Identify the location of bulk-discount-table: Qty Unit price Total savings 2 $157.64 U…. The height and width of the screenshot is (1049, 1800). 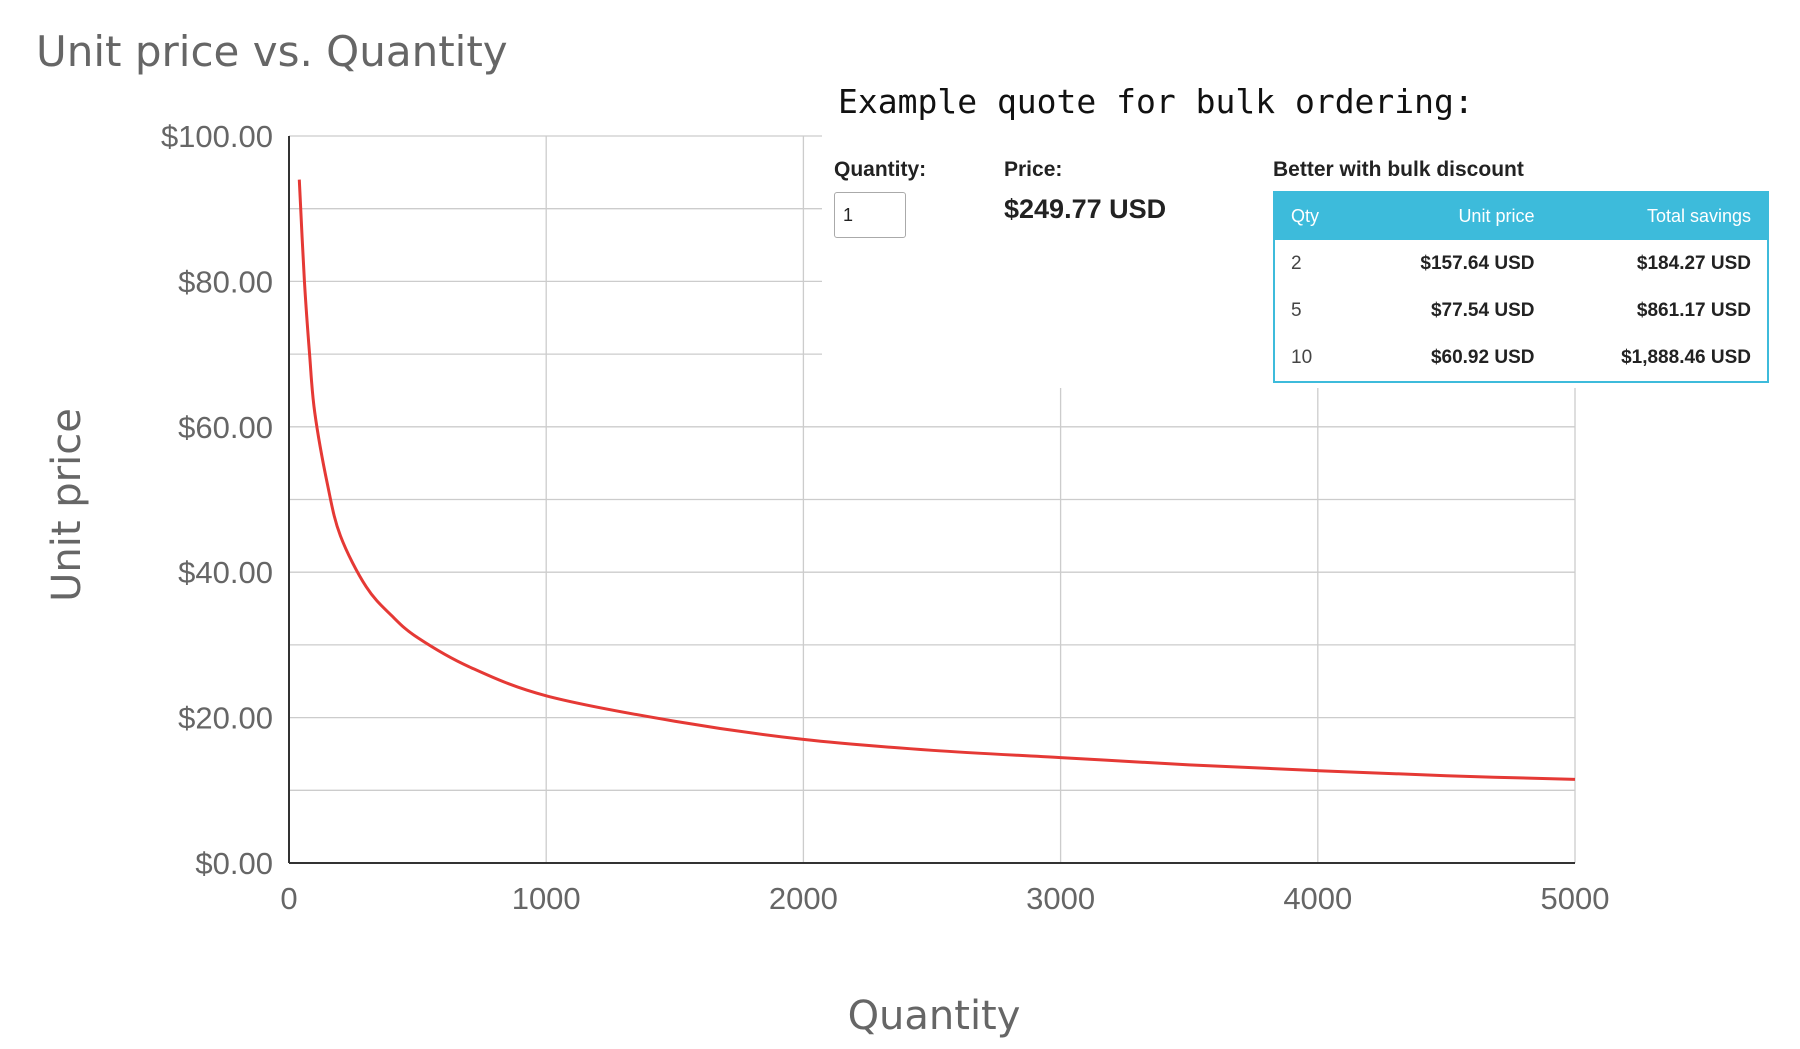
(1521, 287).